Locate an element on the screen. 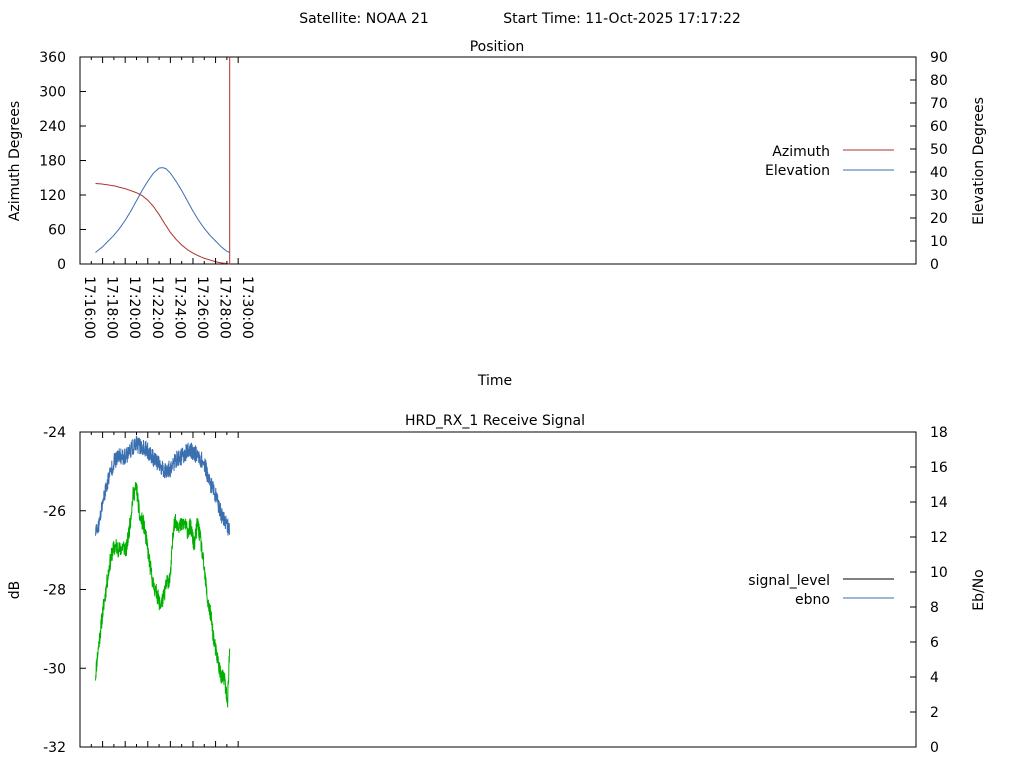  signal-y-tick-label: -30 is located at coordinates (54, 669).